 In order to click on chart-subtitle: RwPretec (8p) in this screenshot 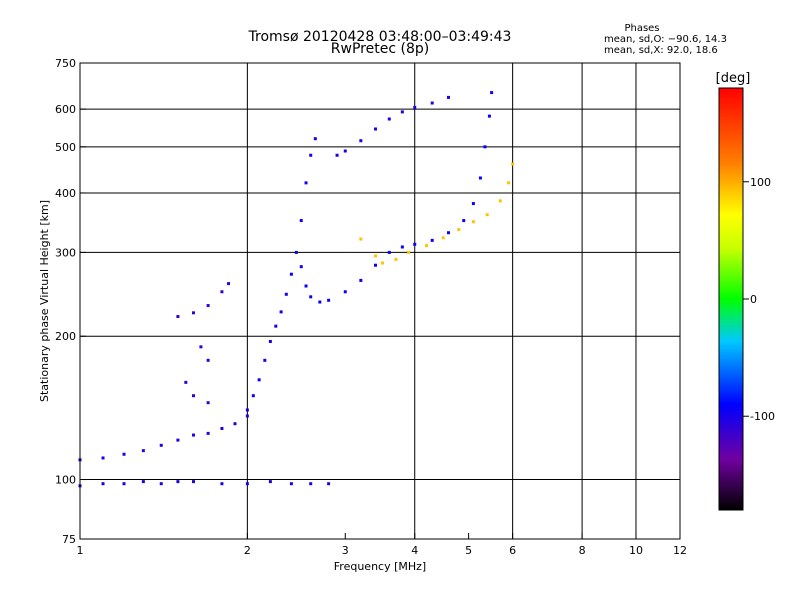, I will do `click(380, 49)`.